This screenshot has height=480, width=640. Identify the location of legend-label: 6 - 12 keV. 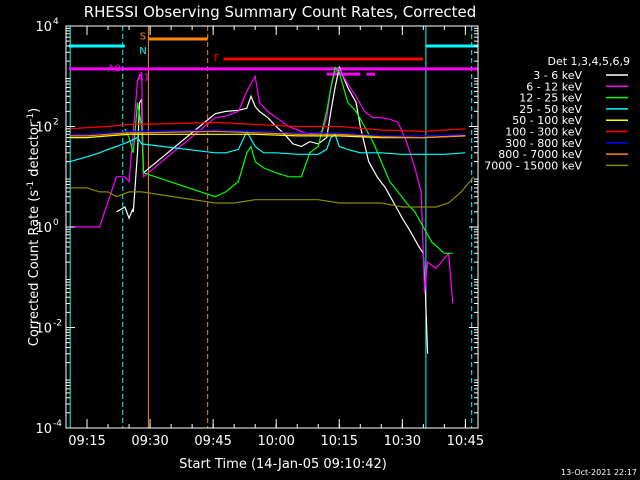
(554, 86).